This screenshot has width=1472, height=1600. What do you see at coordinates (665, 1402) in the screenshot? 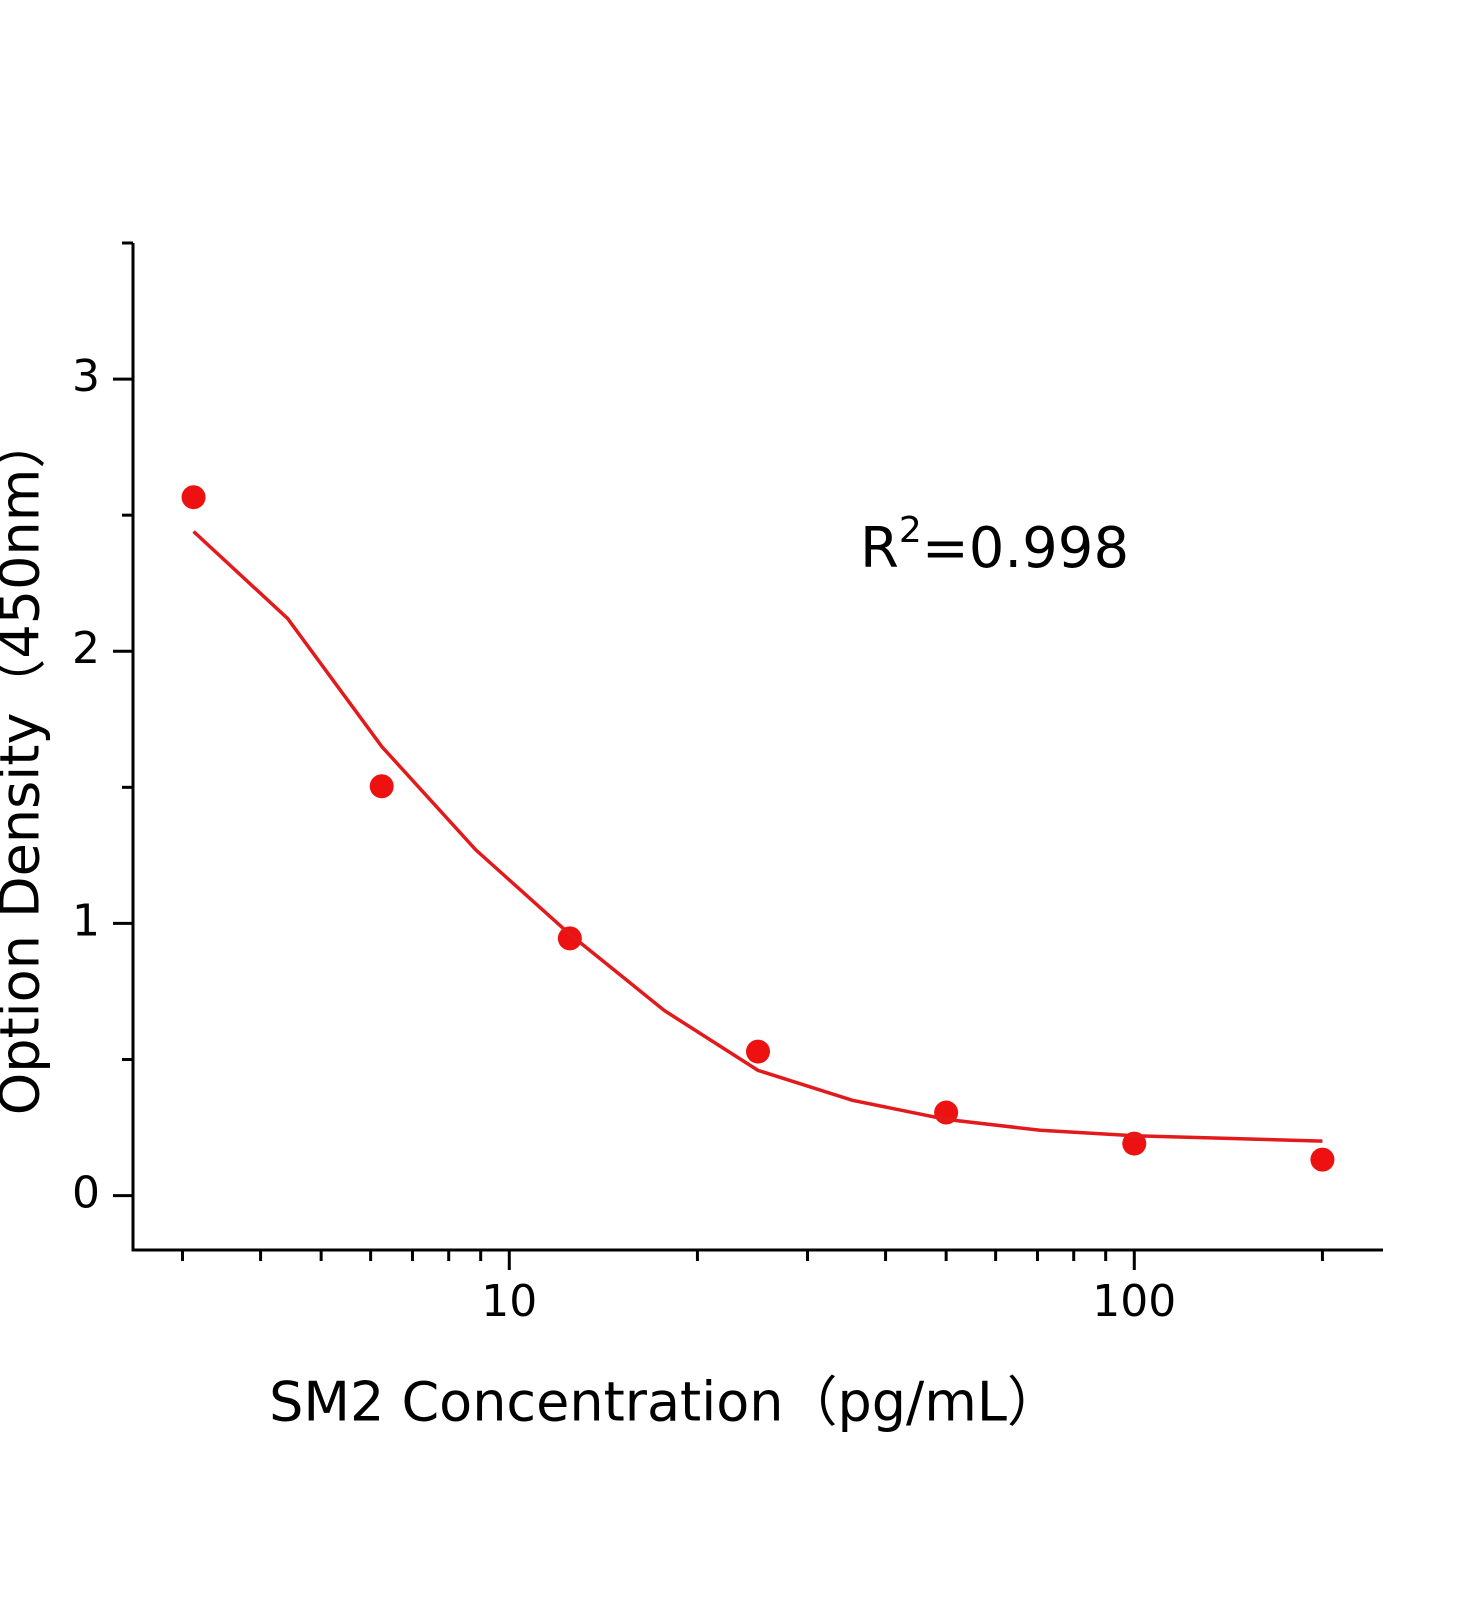
I see `x-axis-label: SM2 Concentration（pg/mL）` at bounding box center [665, 1402].